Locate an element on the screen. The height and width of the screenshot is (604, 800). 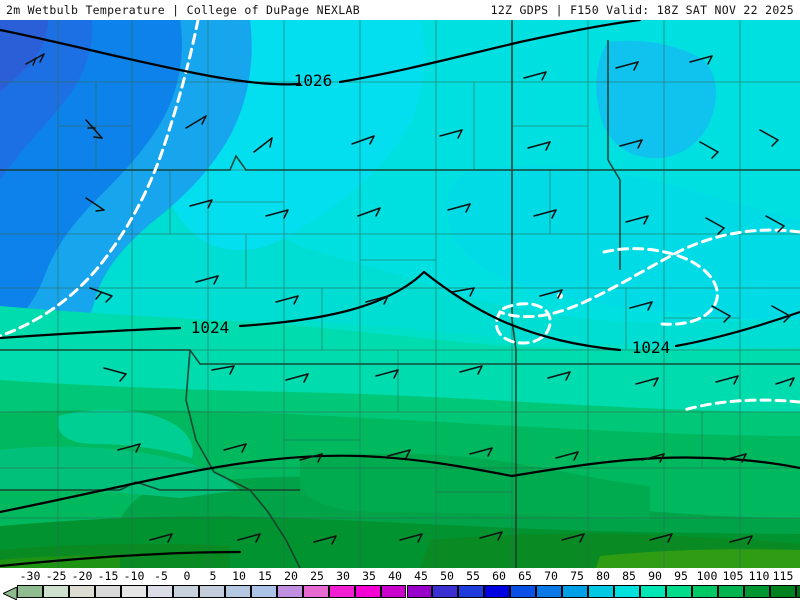
colorbar-tick: 65 is located at coordinates (525, 576).